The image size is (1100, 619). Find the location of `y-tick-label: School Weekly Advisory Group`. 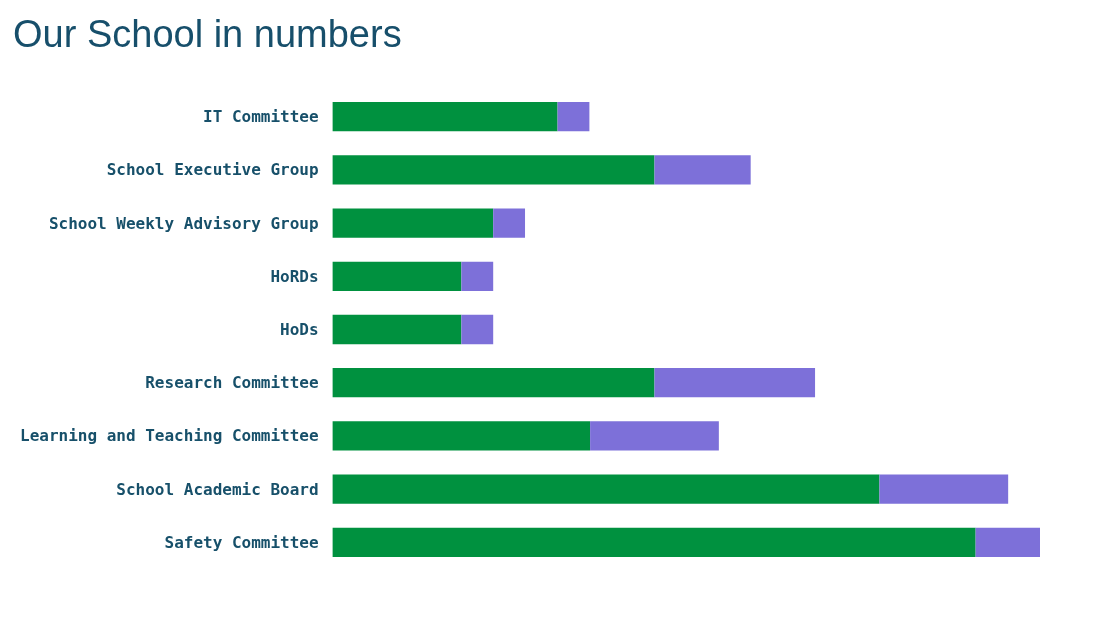

y-tick-label: School Weekly Advisory Group is located at coordinates (183, 223).